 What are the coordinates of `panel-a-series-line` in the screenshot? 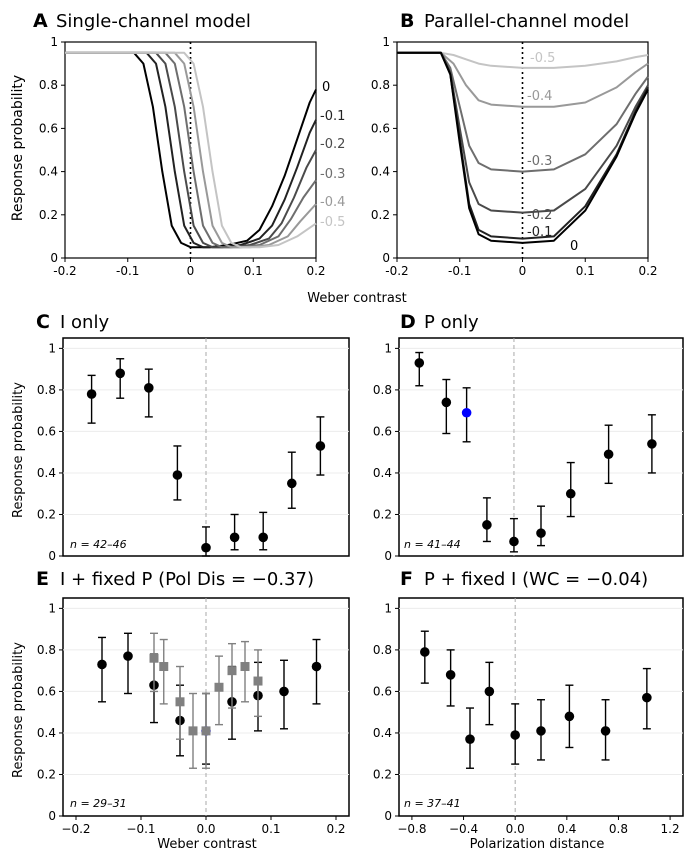 It's located at (191, 150).